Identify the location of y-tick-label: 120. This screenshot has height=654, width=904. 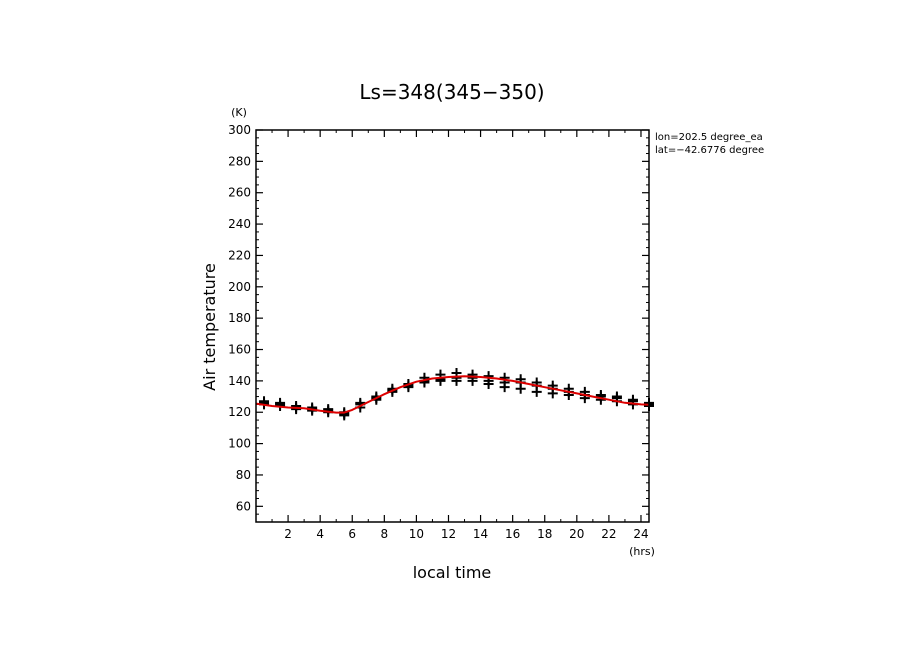
(239, 412).